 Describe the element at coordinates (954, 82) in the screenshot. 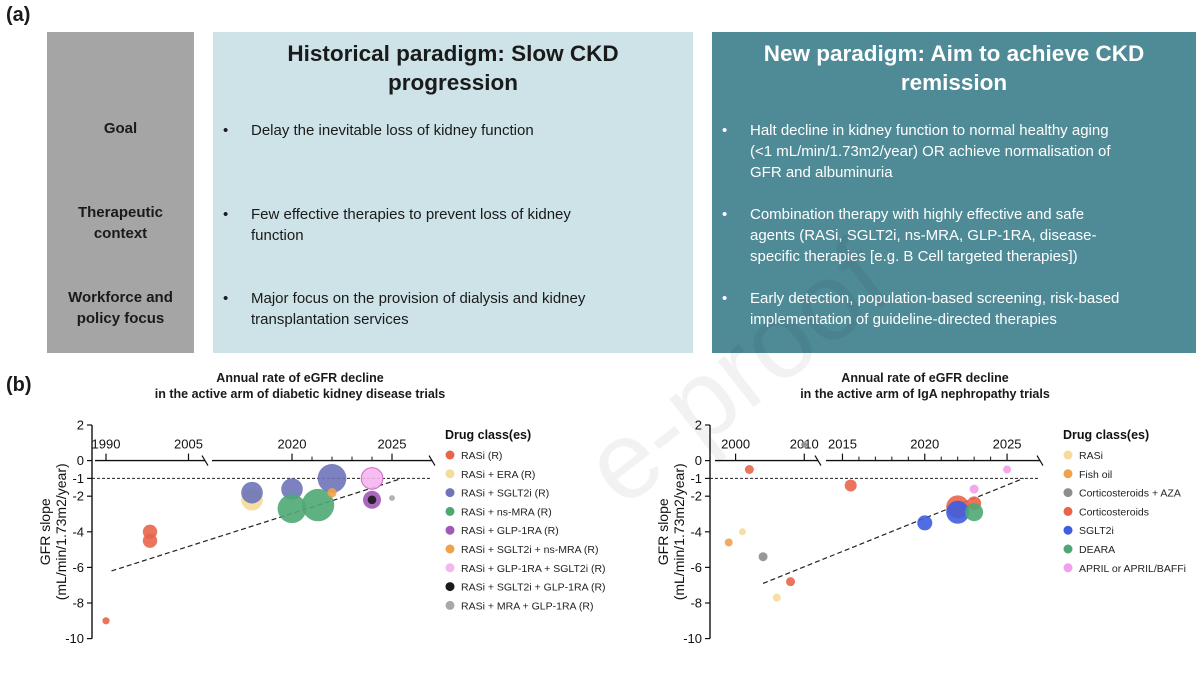

I see `new-title-line2: remission` at that location.